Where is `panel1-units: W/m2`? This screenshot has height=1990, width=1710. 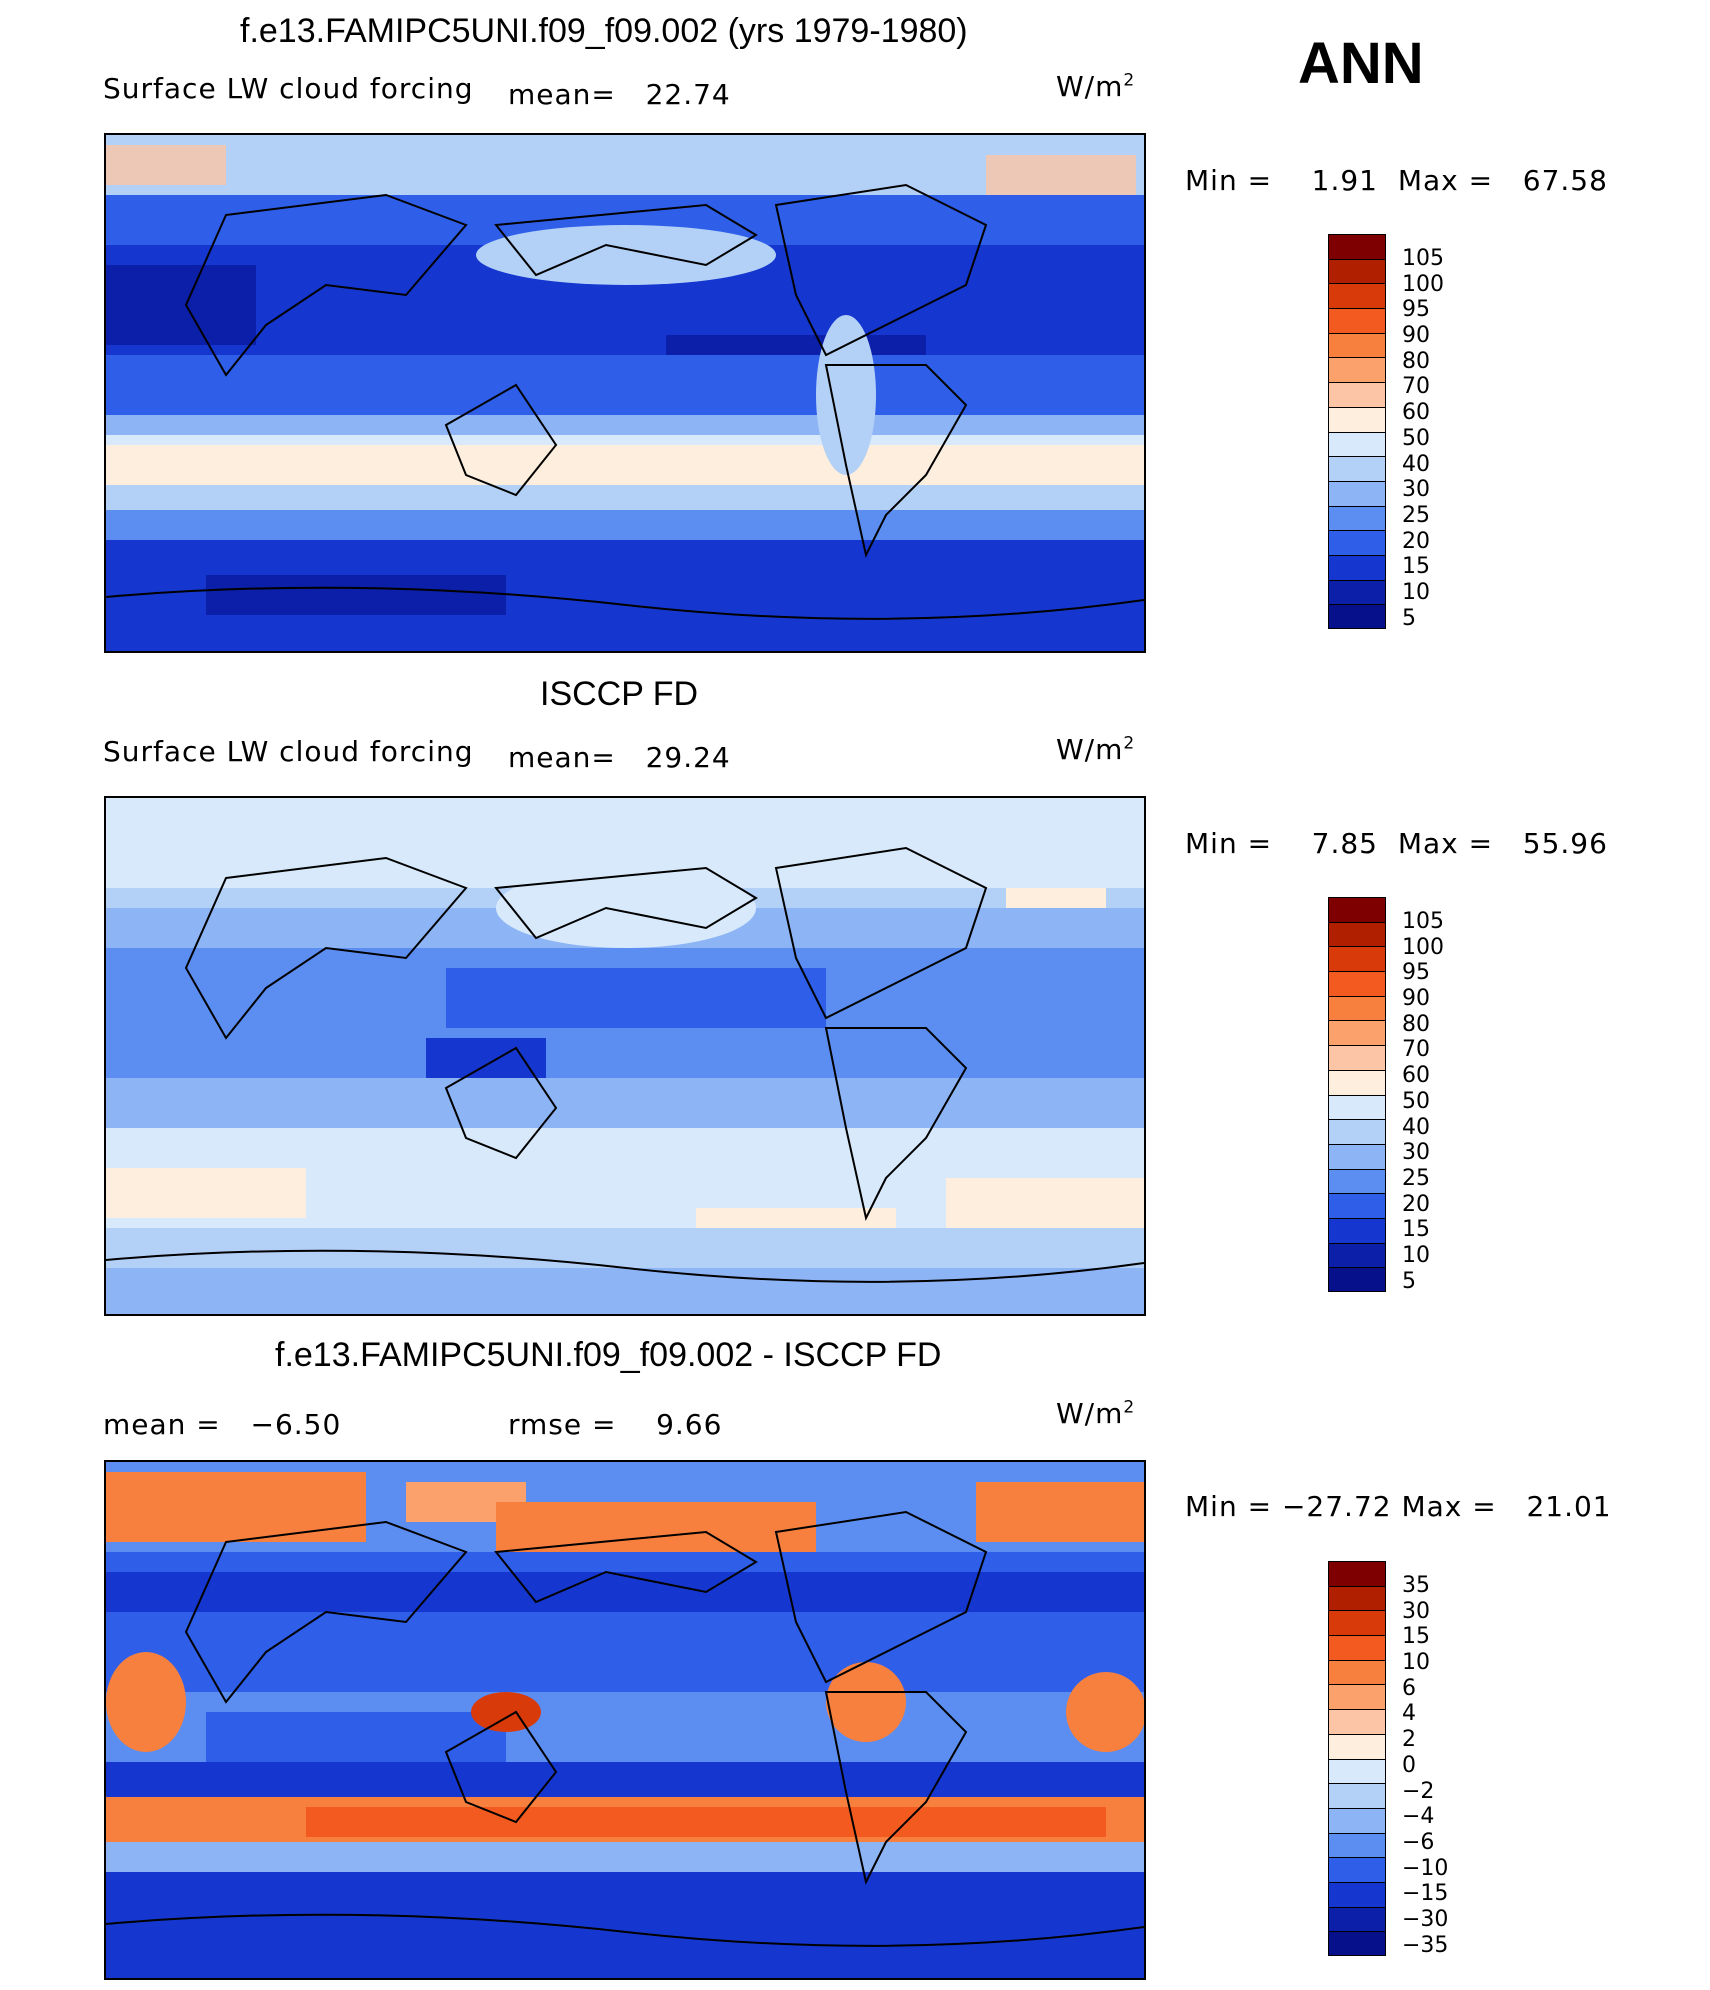
panel1-units: W/m2 is located at coordinates (1096, 86).